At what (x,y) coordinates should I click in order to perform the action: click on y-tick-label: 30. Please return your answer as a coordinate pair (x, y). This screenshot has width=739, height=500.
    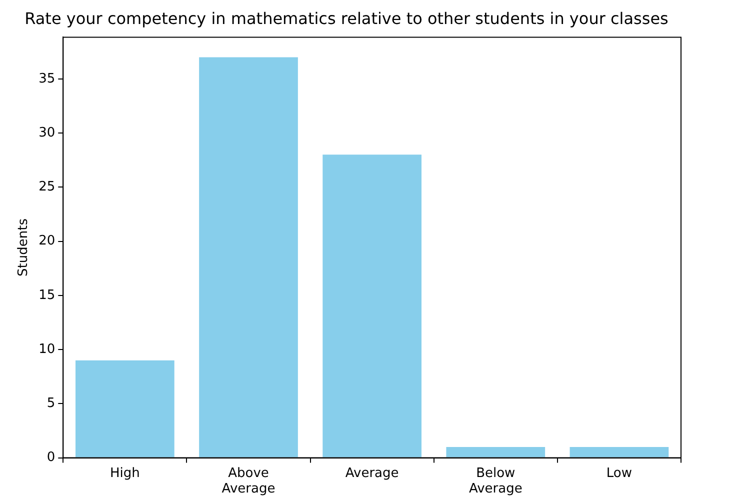
    Looking at the image, I should click on (47, 132).